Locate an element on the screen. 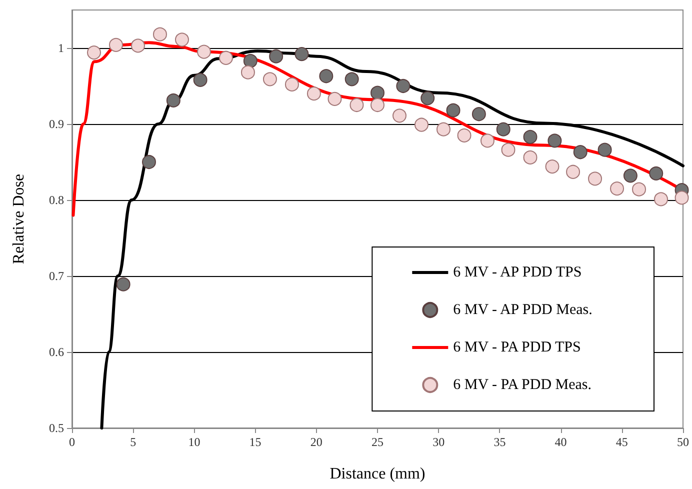 This screenshot has height=489, width=692. y-tick-label: 0.5 is located at coordinates (56, 428).